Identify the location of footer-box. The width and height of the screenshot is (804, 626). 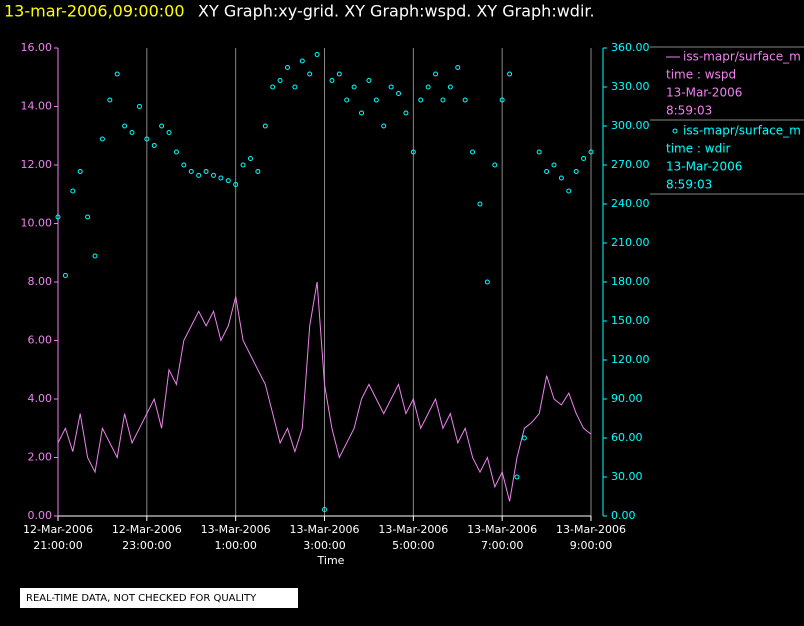
(159, 598).